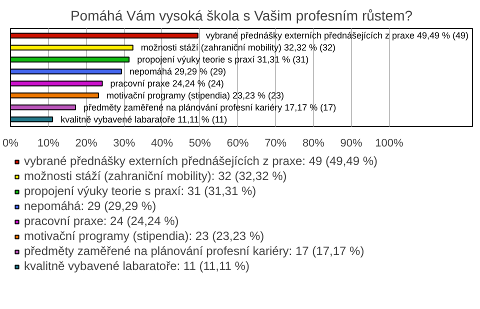  Describe the element at coordinates (241, 16) in the screenshot. I see `chart-title: Pomáhá Vám vysoká škola s Vašim profesním růstem?` at that location.